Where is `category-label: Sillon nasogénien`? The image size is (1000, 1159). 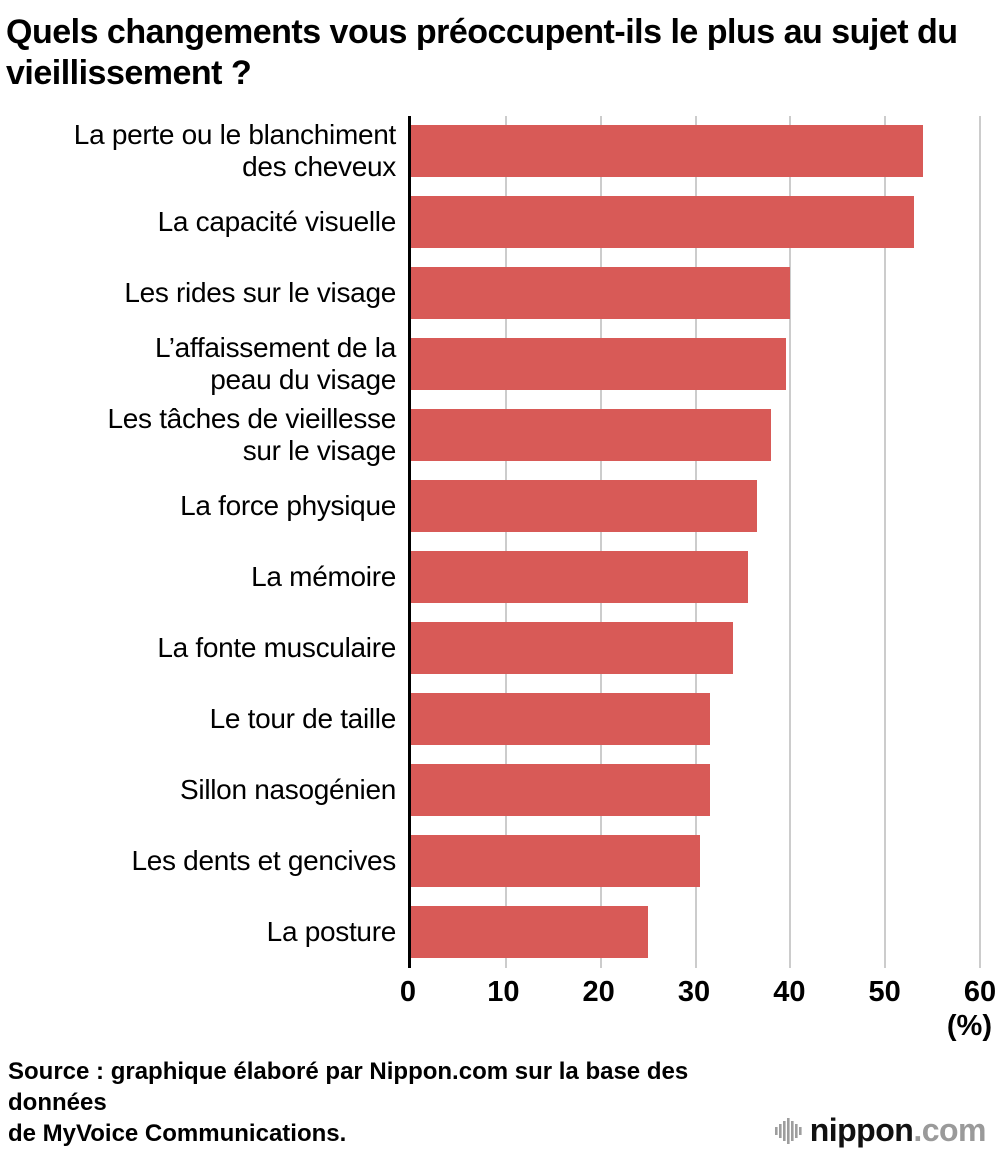 category-label: Sillon nasogénien is located at coordinates (288, 789).